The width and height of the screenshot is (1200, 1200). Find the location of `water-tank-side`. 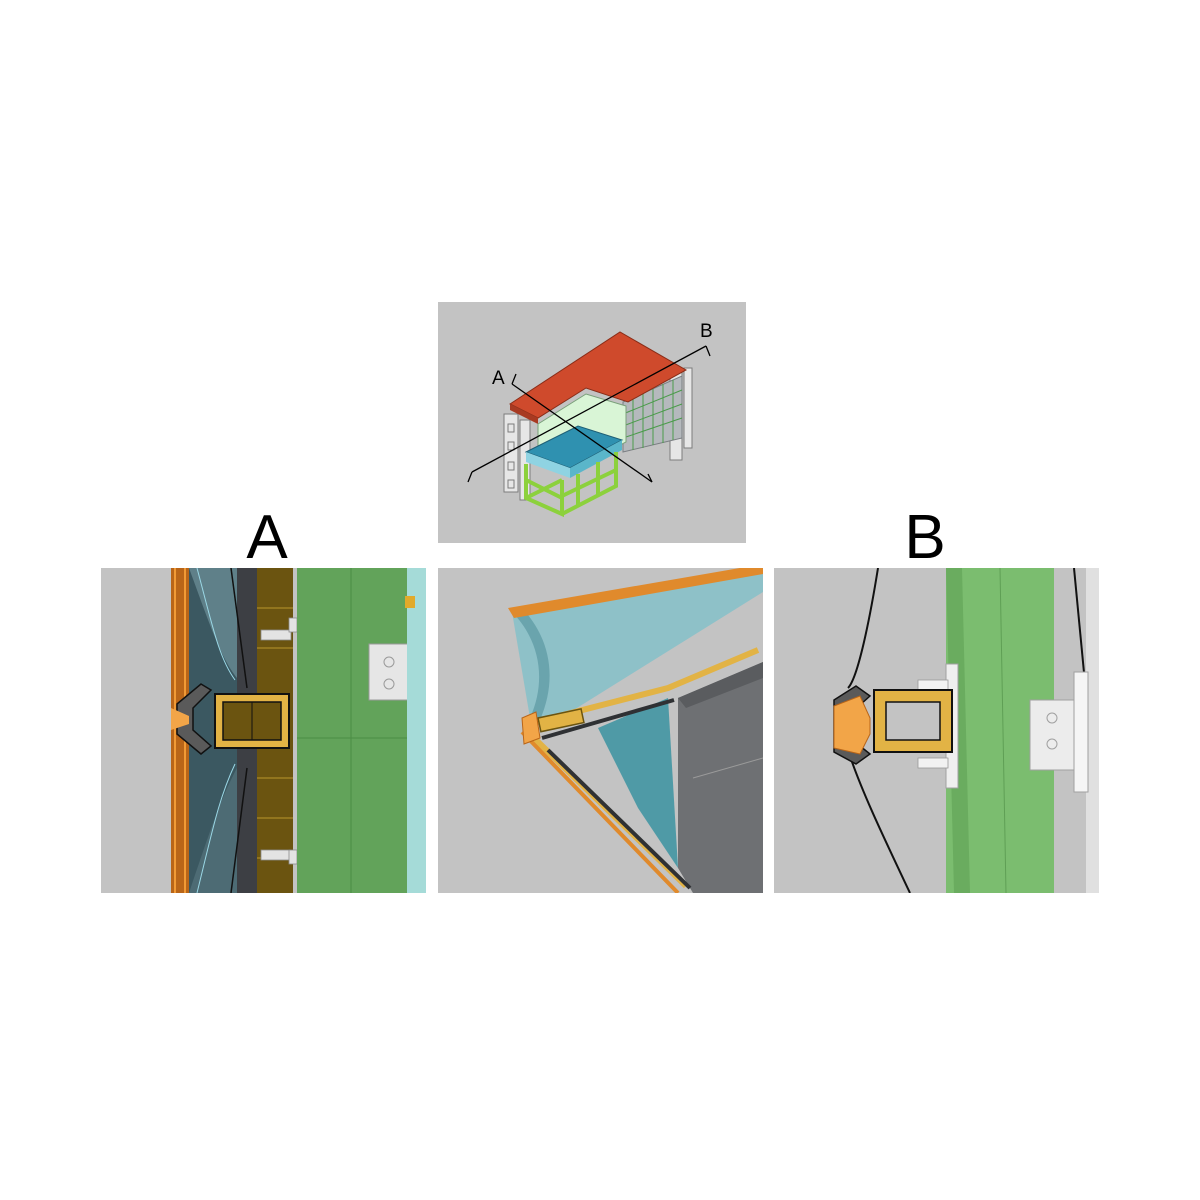

water-tank-side is located at coordinates (596, 459).